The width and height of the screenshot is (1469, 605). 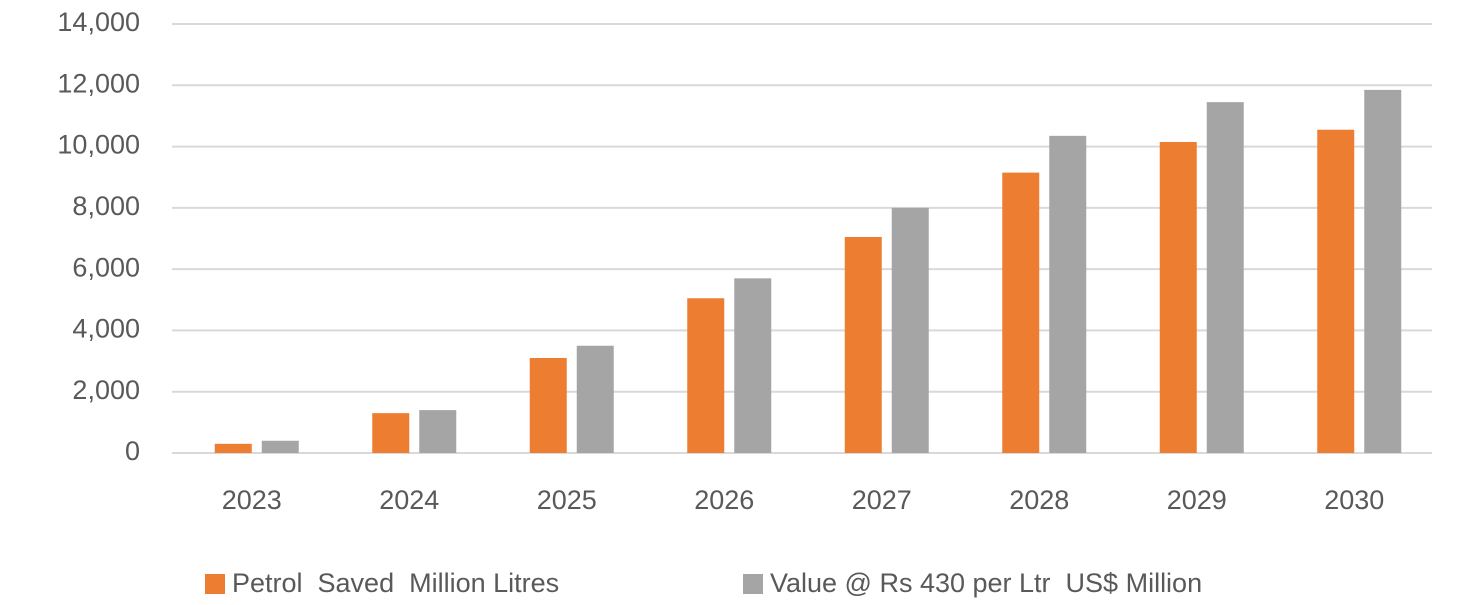 I want to click on x-tick-label: 2029, so click(x=1197, y=500).